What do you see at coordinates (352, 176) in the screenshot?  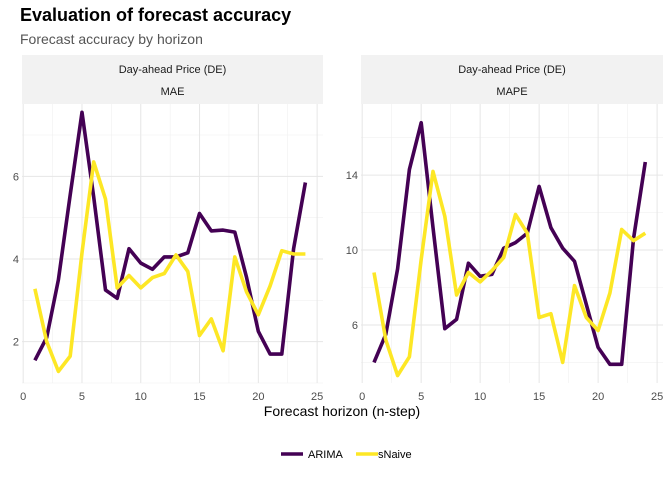 I see `y-tick-label: 14` at bounding box center [352, 176].